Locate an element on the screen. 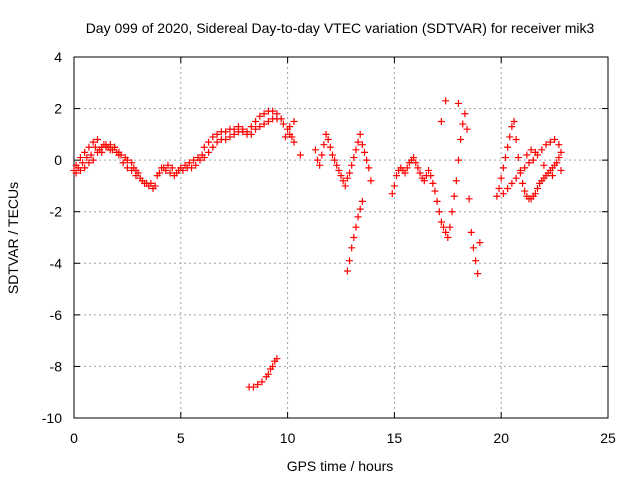  x-tick-label: 25 is located at coordinates (608, 438).